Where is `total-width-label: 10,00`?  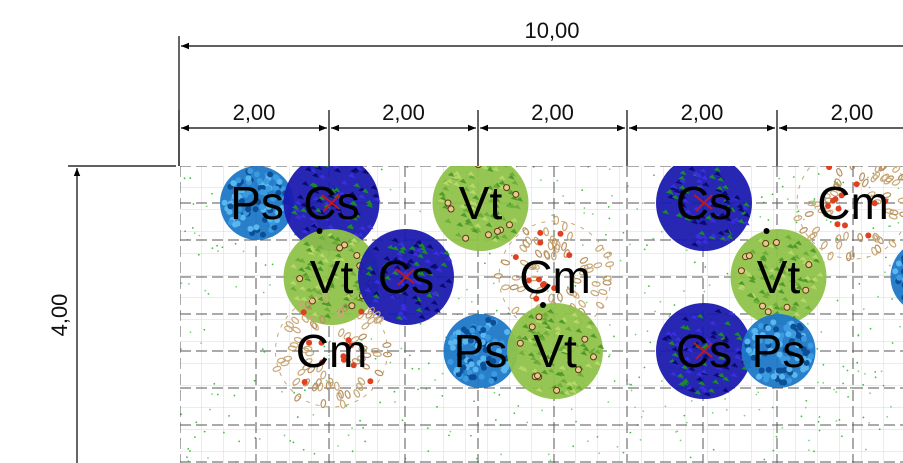
total-width-label: 10,00 is located at coordinates (551, 30).